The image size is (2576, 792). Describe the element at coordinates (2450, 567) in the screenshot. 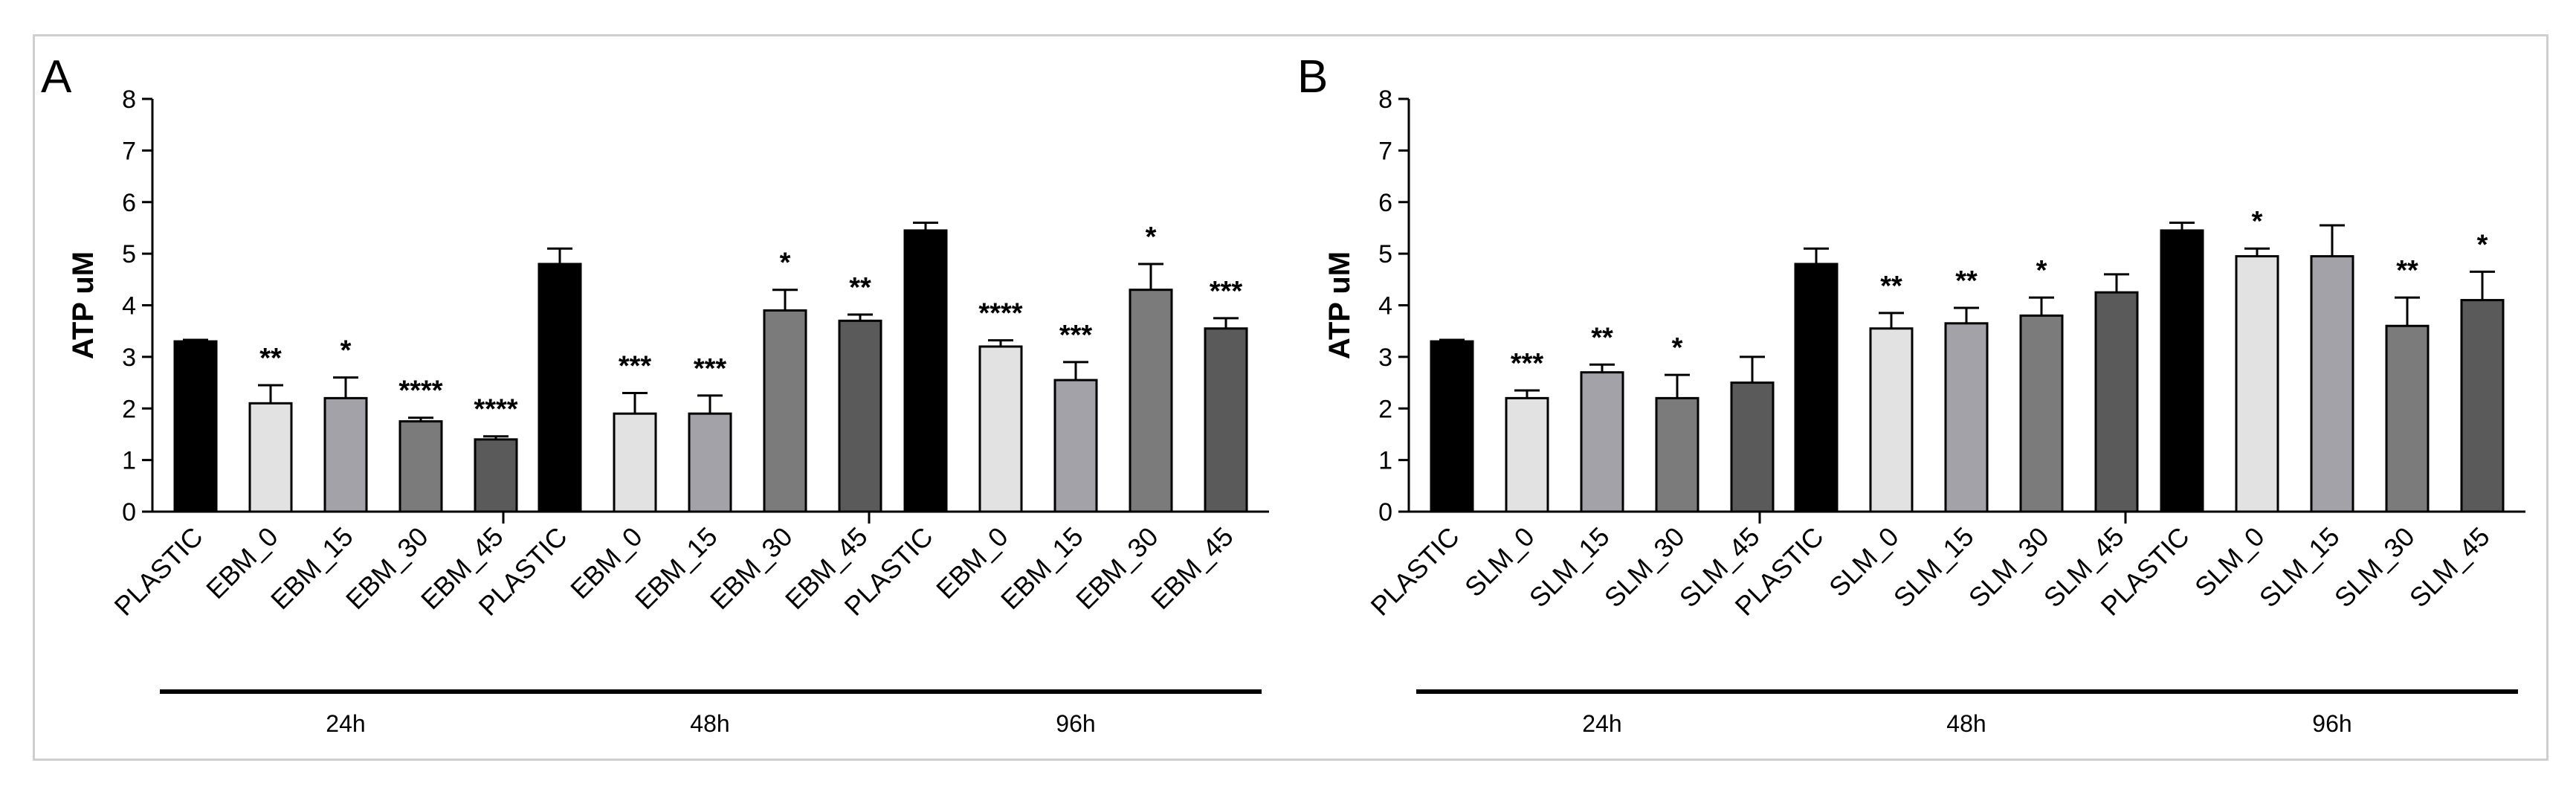

I see `x-category-label: SLM_45` at that location.